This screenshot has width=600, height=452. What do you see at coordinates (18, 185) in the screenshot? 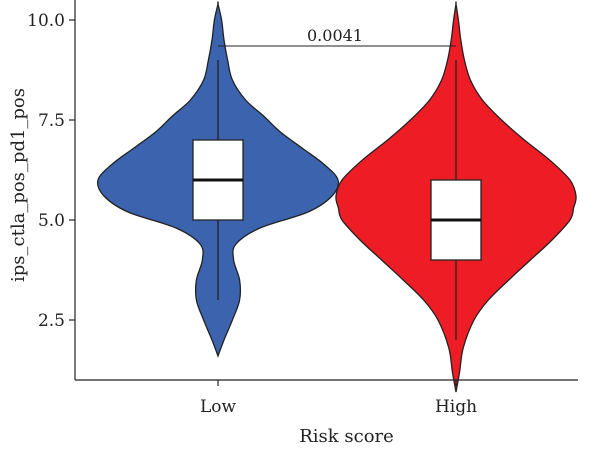
I see `y-axis-title: ips_ctla_pos_pd1_pos` at bounding box center [18, 185].